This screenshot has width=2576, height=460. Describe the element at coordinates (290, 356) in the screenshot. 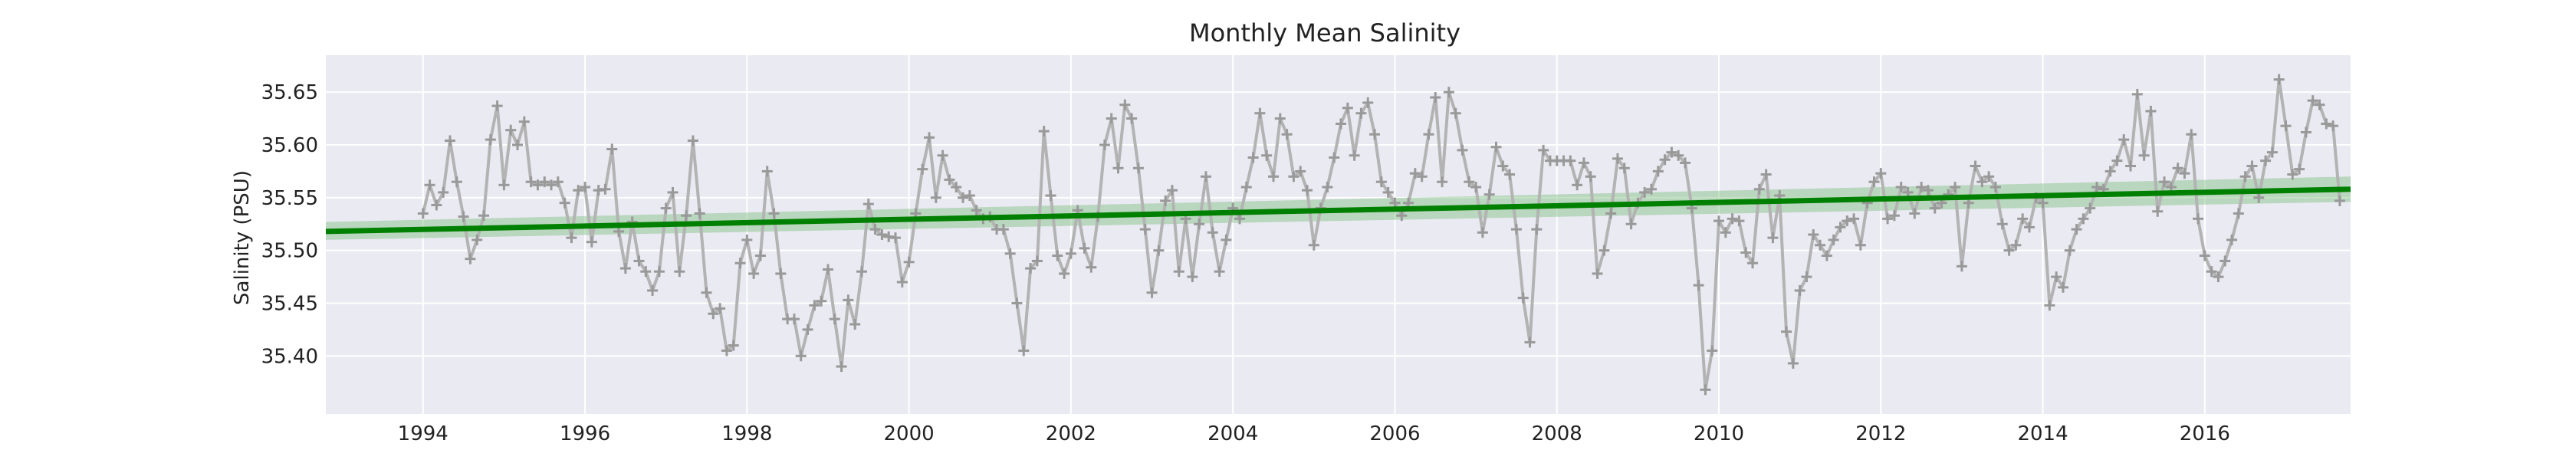

I see `y-tick-label: 35.40` at that location.